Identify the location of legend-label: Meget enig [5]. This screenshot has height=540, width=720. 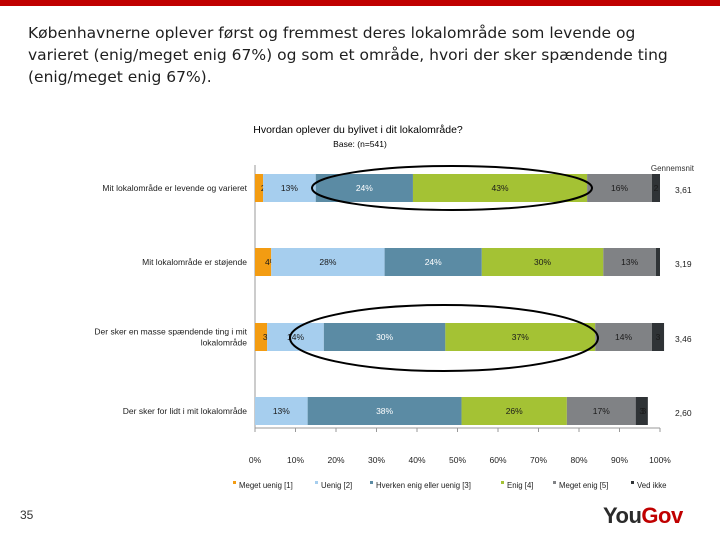
(583, 485).